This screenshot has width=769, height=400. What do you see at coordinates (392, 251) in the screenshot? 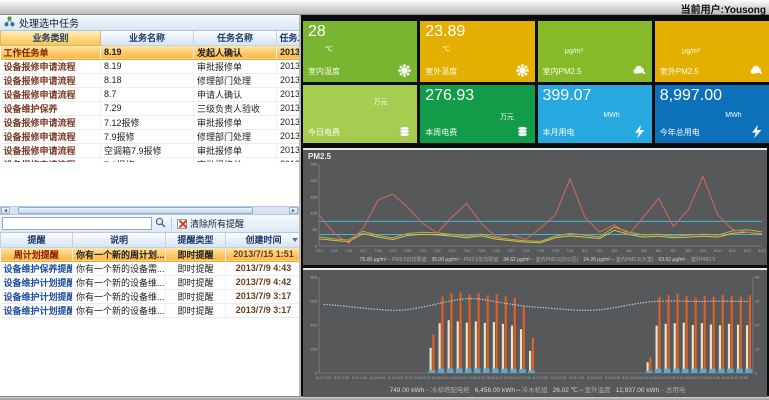
I see `svg-text: 7/19` at bounding box center [392, 251].